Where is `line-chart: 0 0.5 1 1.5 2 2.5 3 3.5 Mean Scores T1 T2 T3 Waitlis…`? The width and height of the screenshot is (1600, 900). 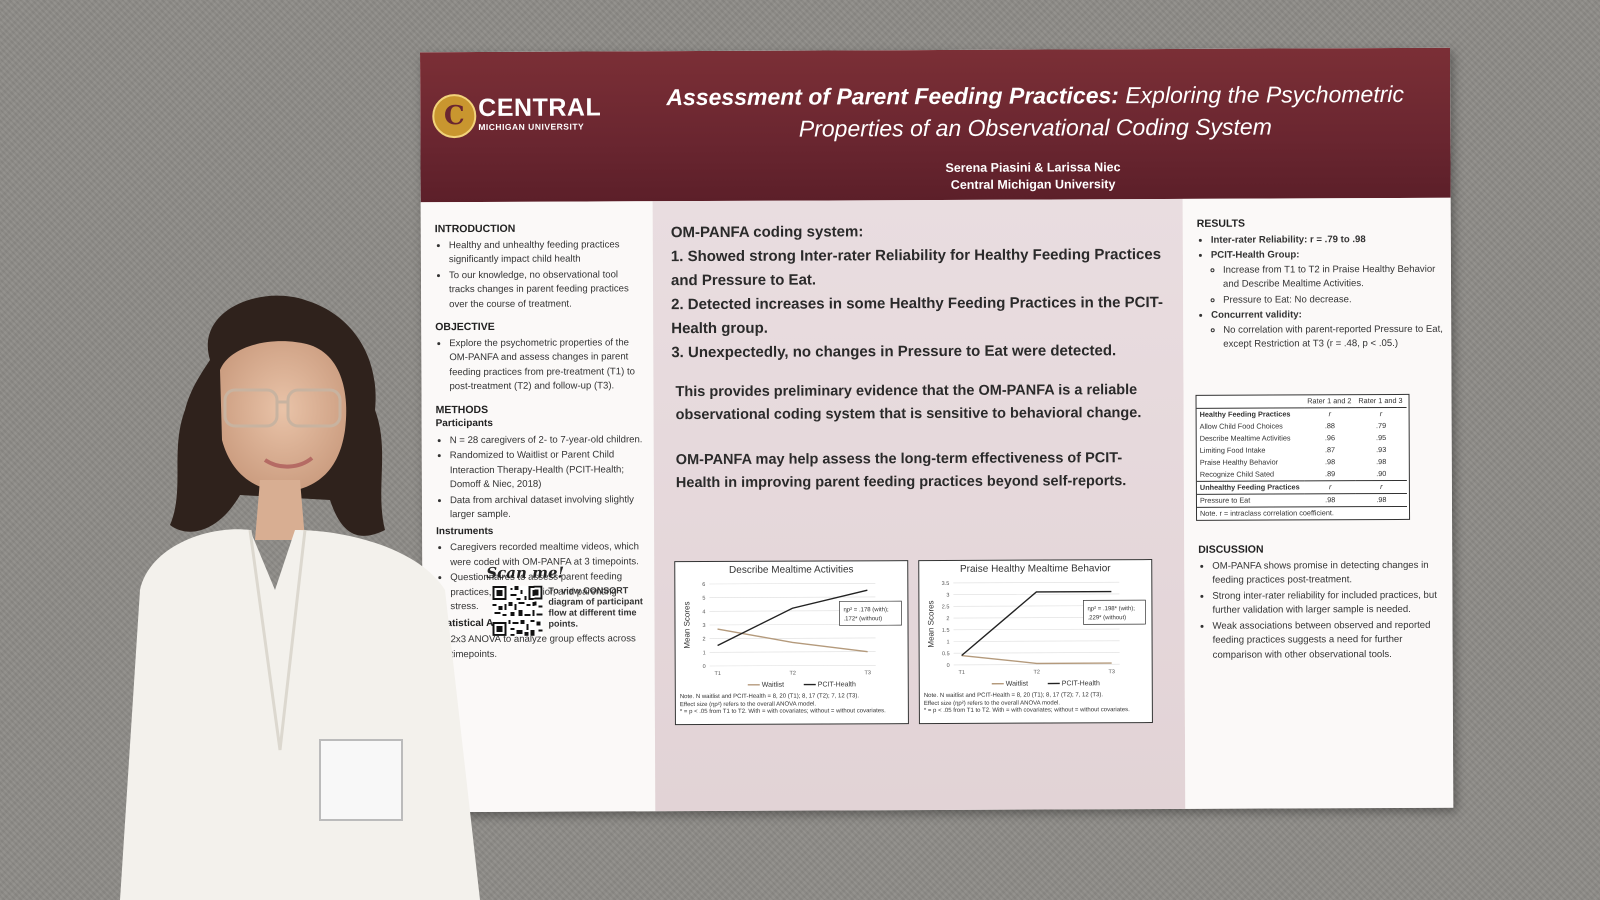 line-chart: 0 0.5 1 1.5 2 2.5 3 3.5 Mean Scores T1 T2 T3 Waitlis… is located at coordinates (1036, 634).